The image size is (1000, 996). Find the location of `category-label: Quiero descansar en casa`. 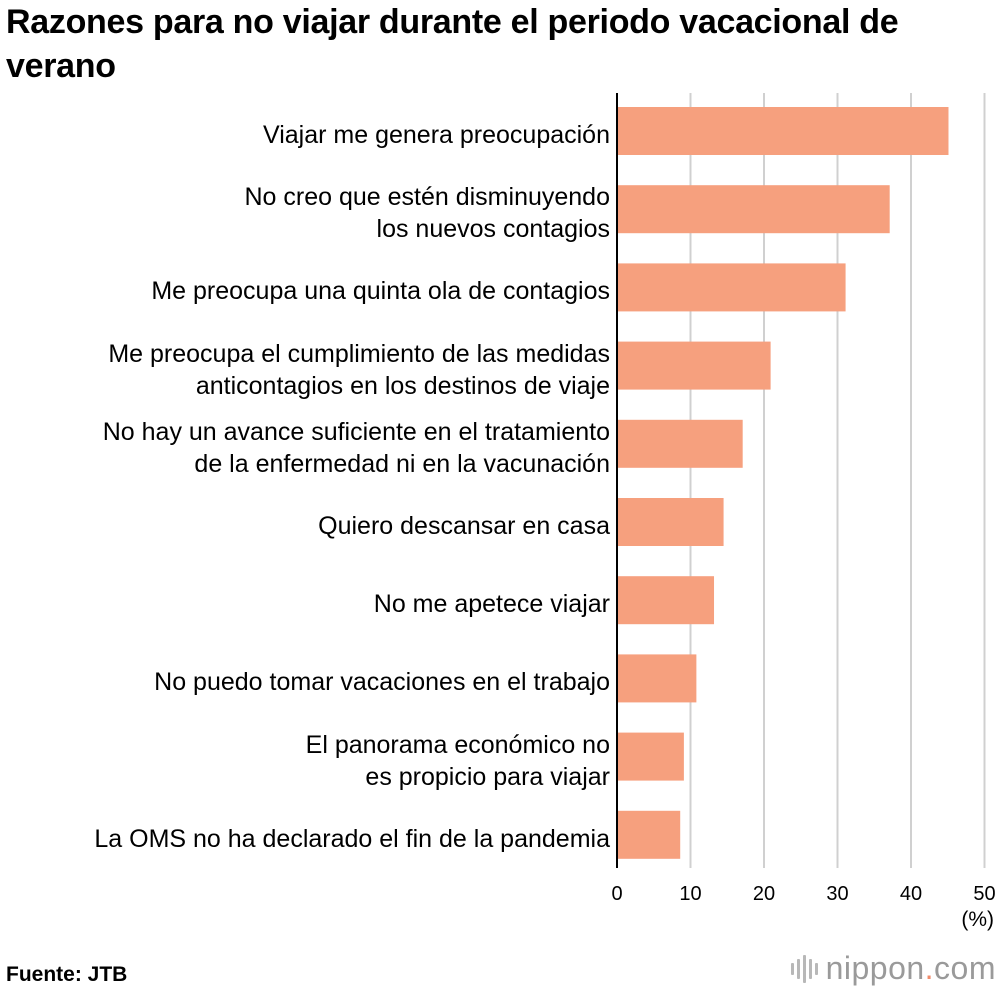

category-label: Quiero descansar en casa is located at coordinates (464, 526).